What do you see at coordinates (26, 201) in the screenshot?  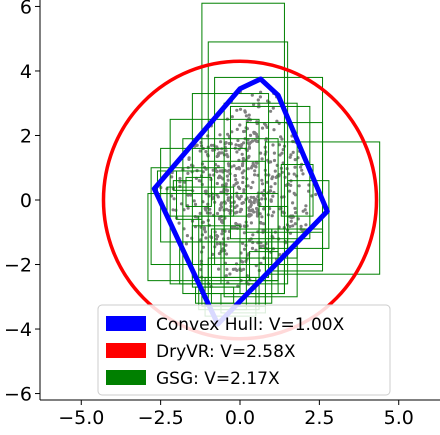 I see `y-tick-label: 0` at bounding box center [26, 201].